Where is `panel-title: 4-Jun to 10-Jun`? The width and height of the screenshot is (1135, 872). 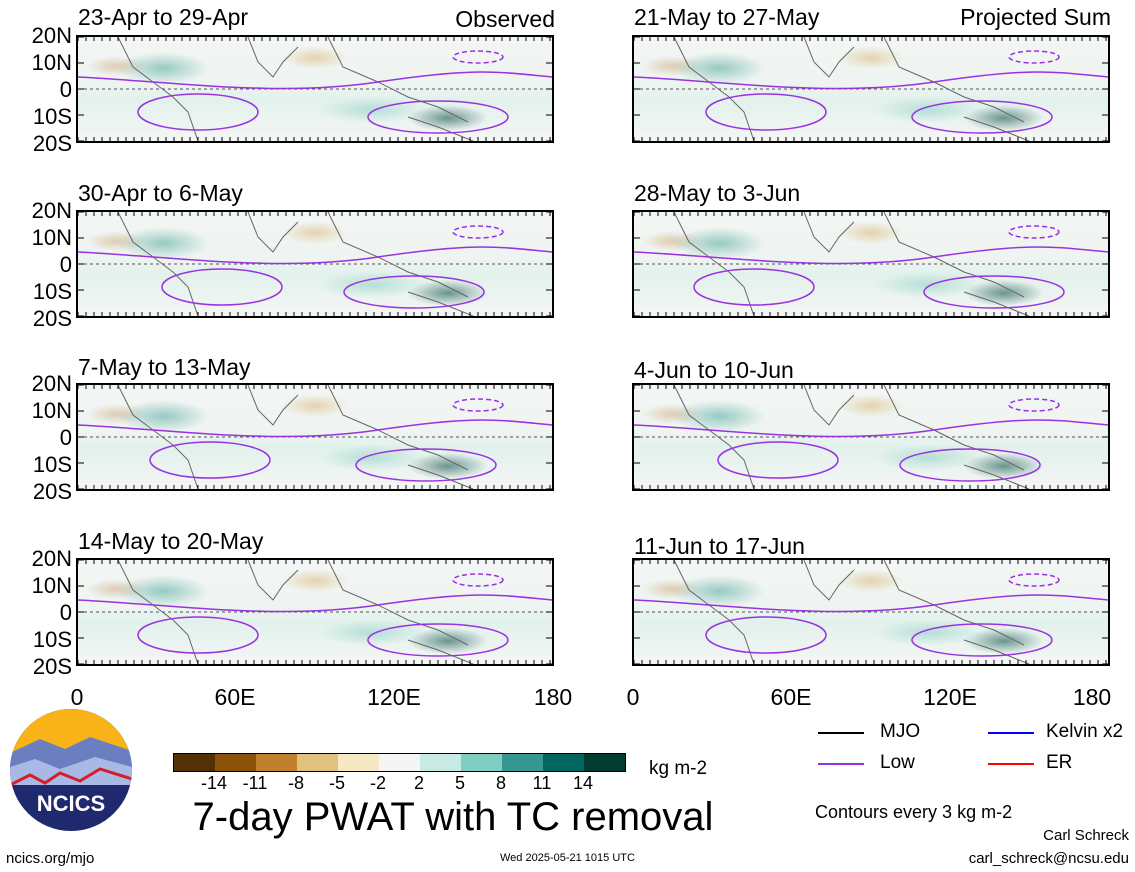
panel-title: 4-Jun to 10-Jun is located at coordinates (714, 370).